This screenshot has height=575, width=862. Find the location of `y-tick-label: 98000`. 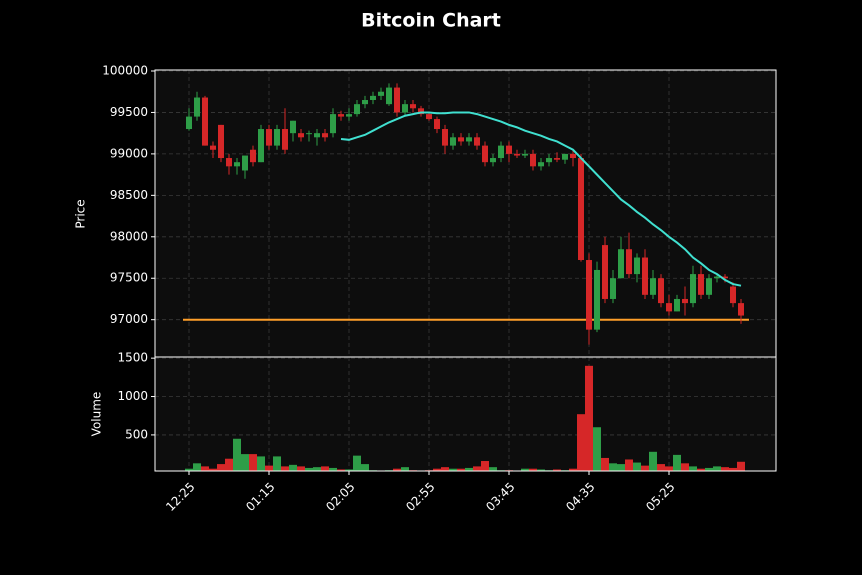

y-tick-label: 98000 is located at coordinates (129, 236).